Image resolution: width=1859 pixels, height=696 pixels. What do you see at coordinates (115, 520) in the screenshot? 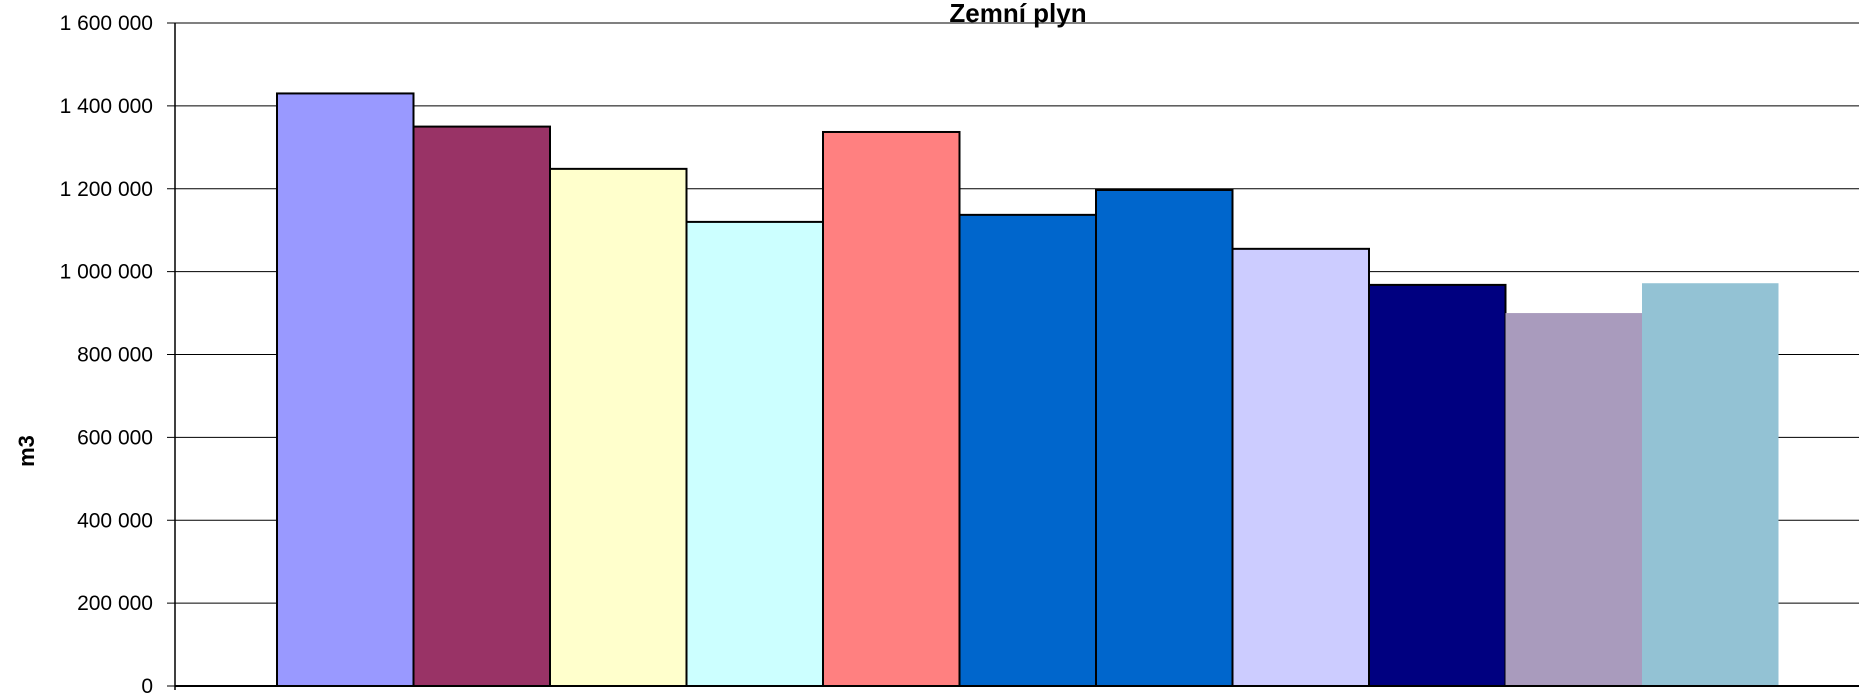
I see `y-tick-label: 400 000` at bounding box center [115, 520].